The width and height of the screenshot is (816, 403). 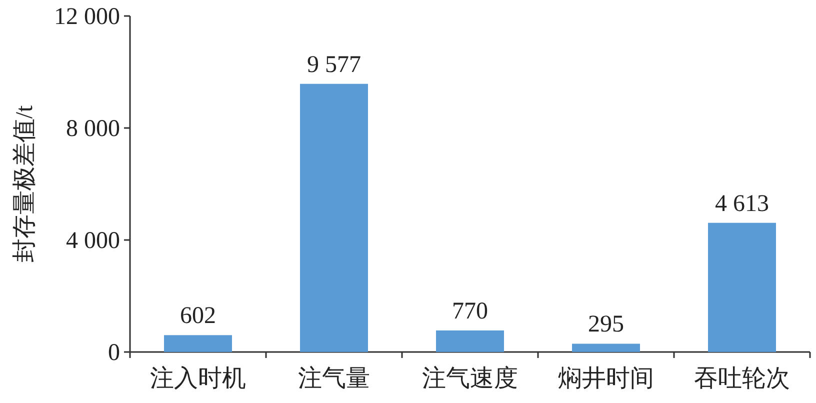 What do you see at coordinates (93, 241) in the screenshot?
I see `y-tick-label: 4 000` at bounding box center [93, 241].